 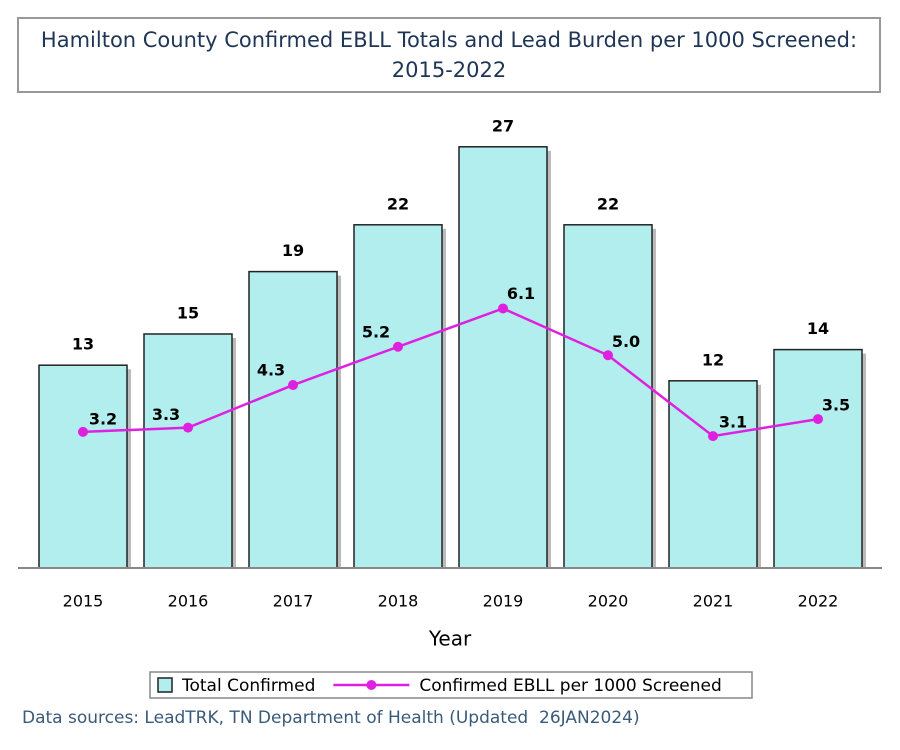 I want to click on data-label: 15, so click(x=188, y=313).